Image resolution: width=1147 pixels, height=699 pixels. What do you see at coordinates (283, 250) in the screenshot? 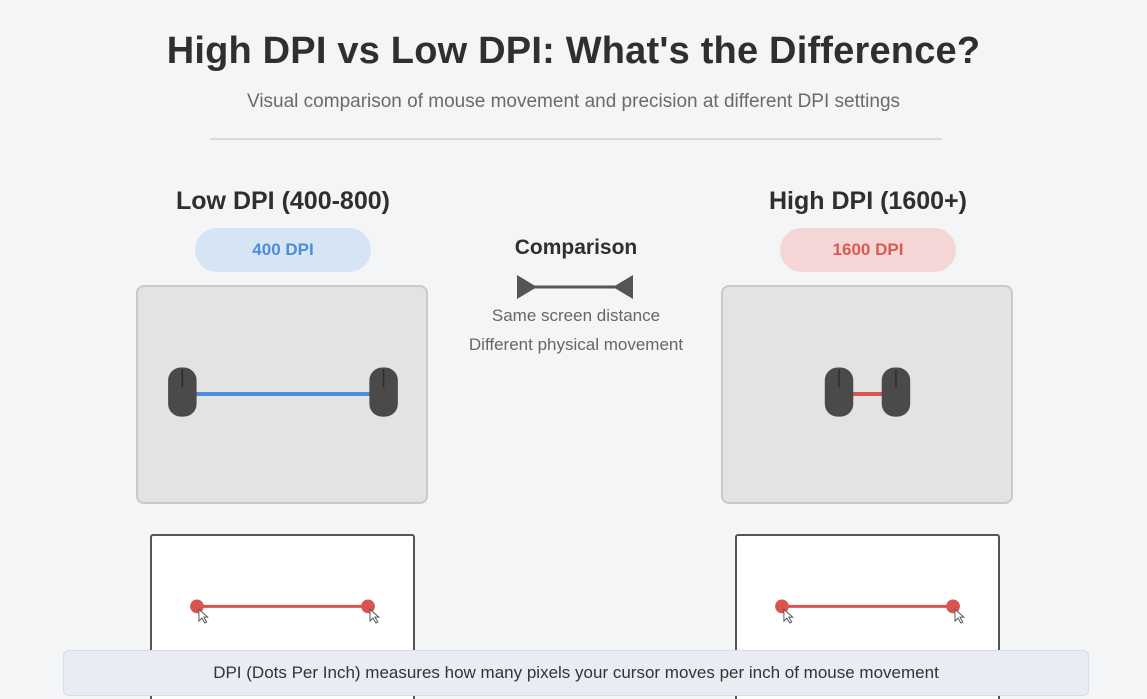
I see `low-dpi-badge: 400 DPI` at bounding box center [283, 250].